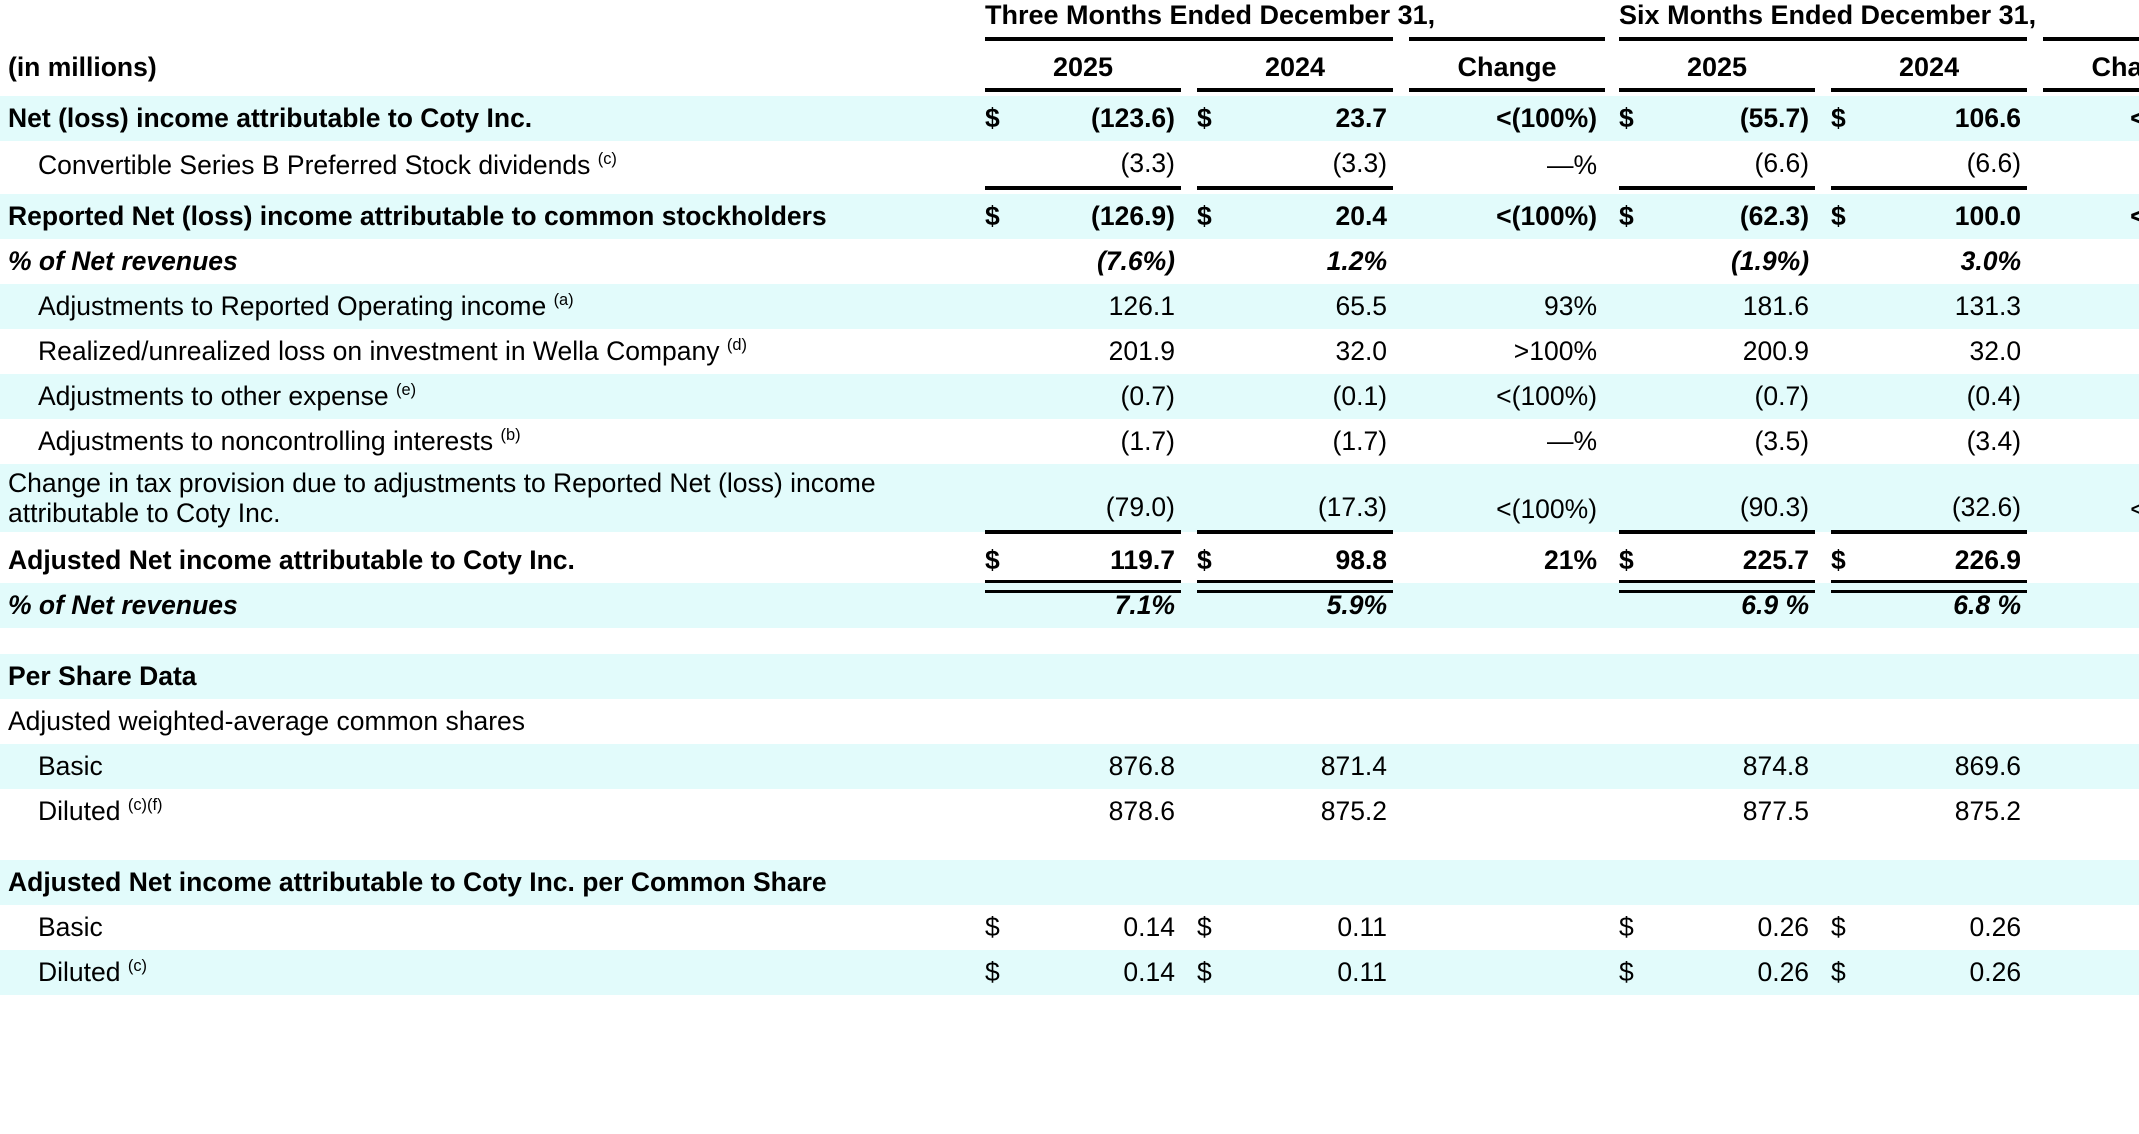 The height and width of the screenshot is (1134, 2139). Describe the element at coordinates (2091, 351) in the screenshot. I see `row-change-s: >100%` at that location.